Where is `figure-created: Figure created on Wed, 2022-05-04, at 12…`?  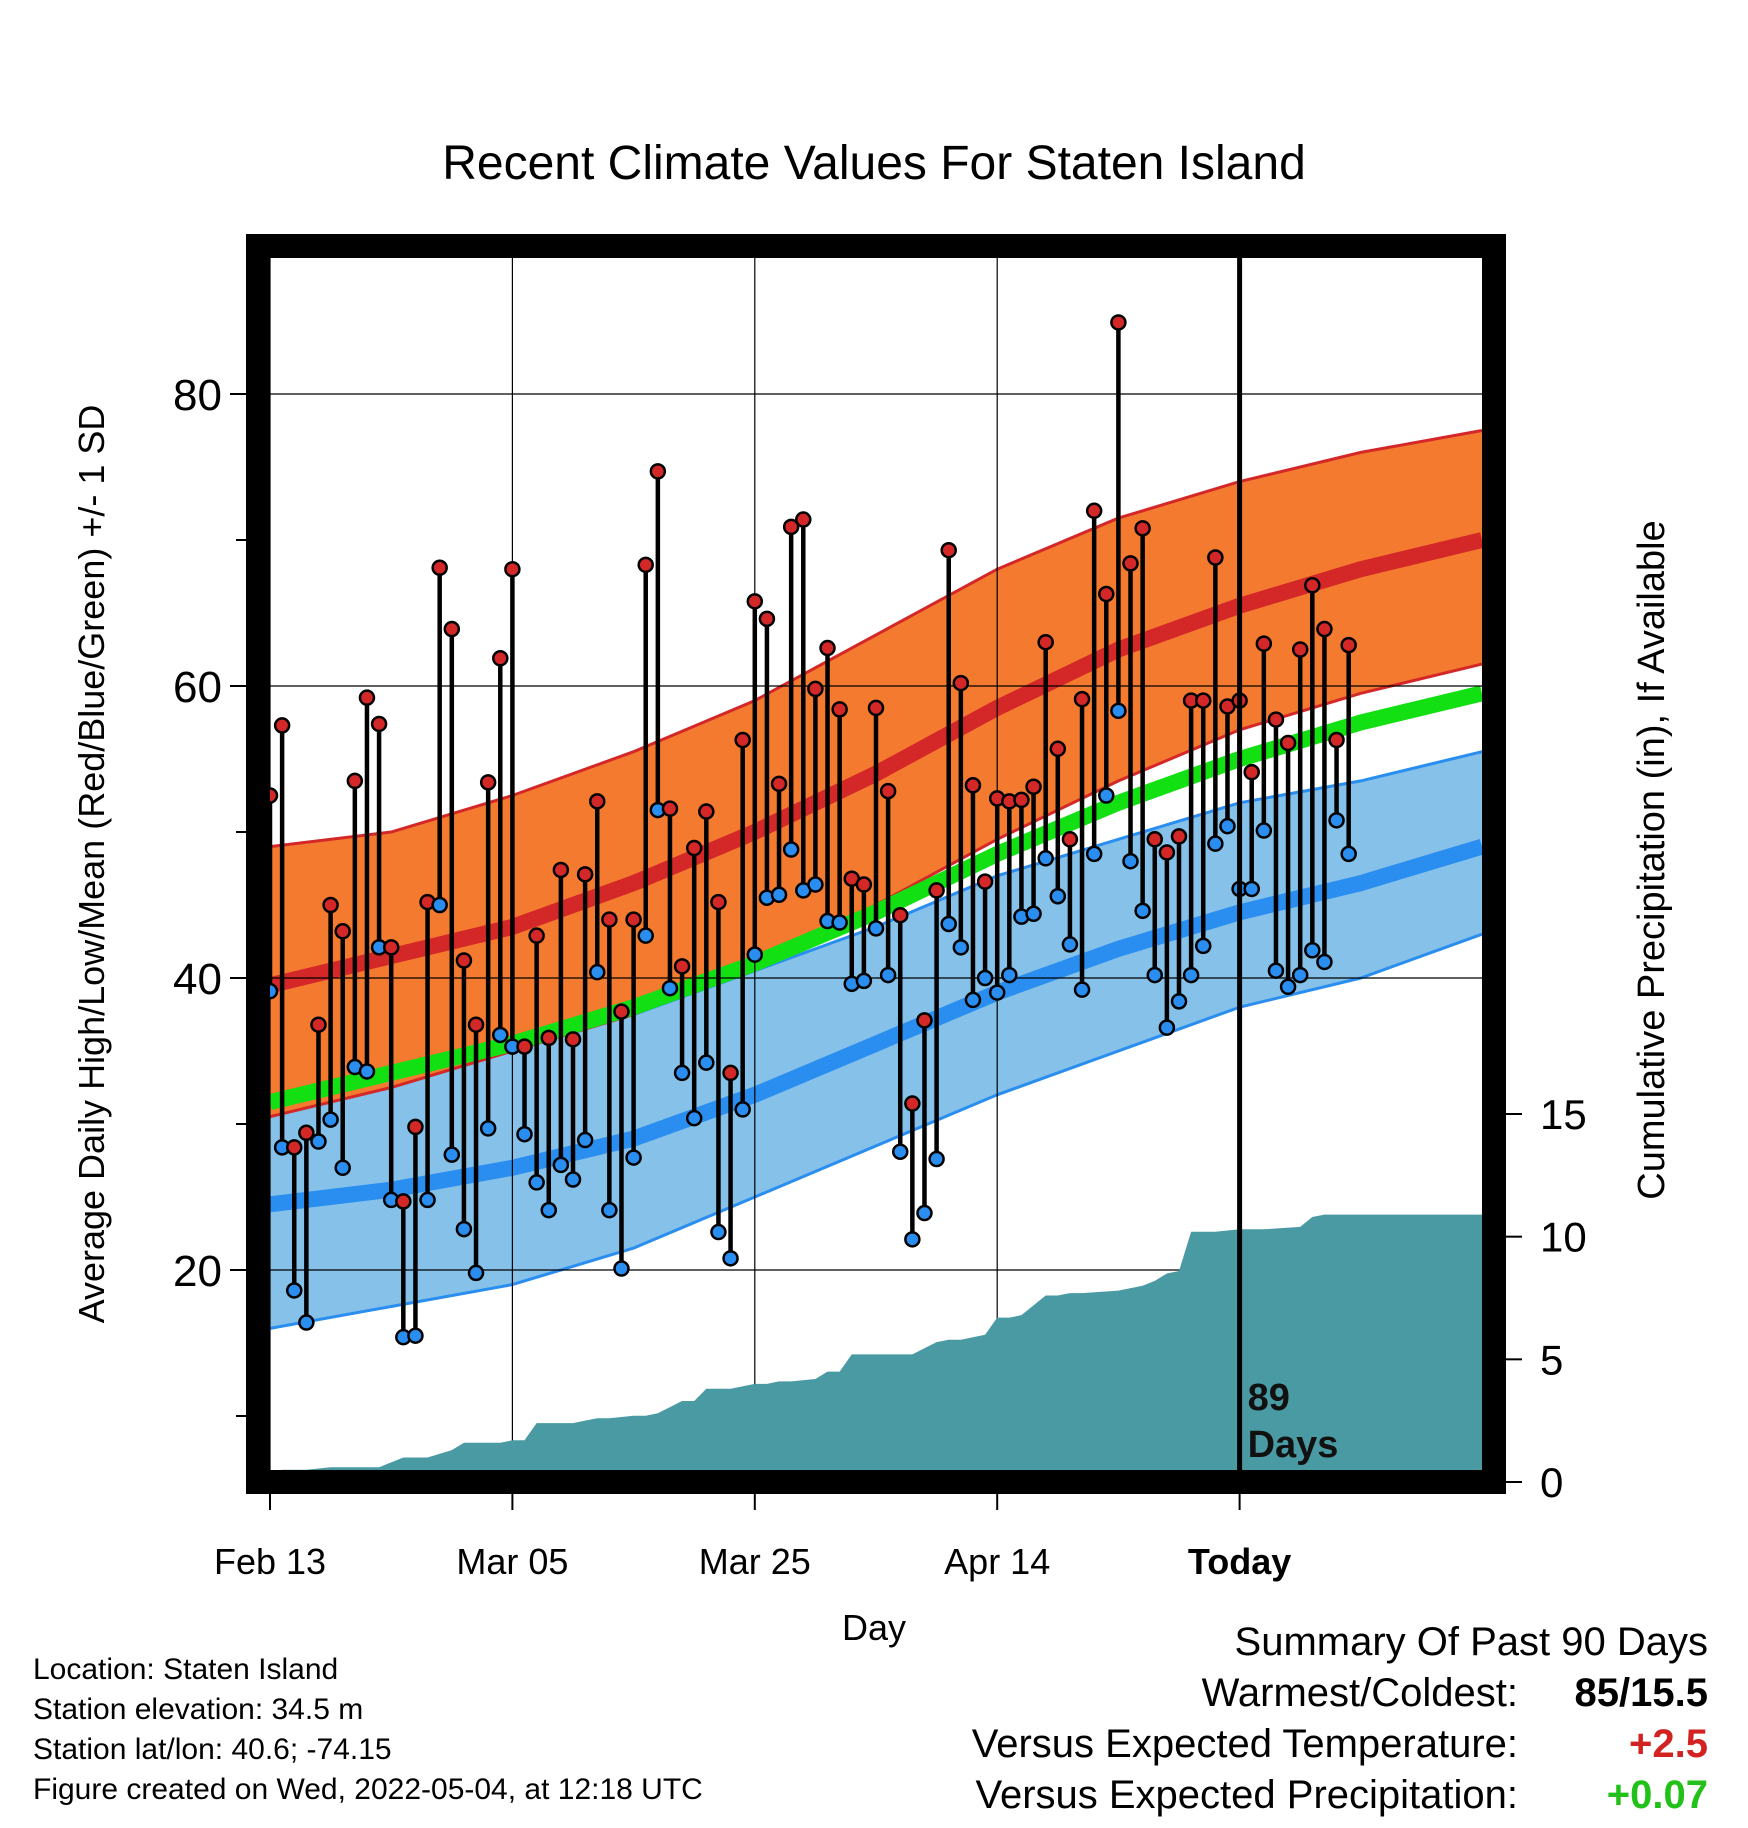
figure-created: Figure created on Wed, 2022-05-04, at 12… is located at coordinates (368, 1789).